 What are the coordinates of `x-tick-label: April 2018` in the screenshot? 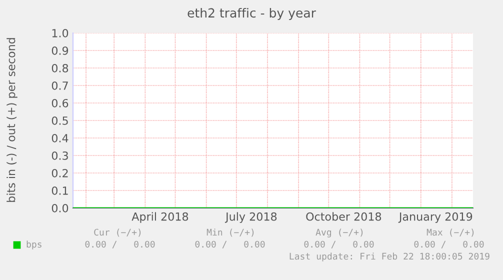 It's located at (160, 217).